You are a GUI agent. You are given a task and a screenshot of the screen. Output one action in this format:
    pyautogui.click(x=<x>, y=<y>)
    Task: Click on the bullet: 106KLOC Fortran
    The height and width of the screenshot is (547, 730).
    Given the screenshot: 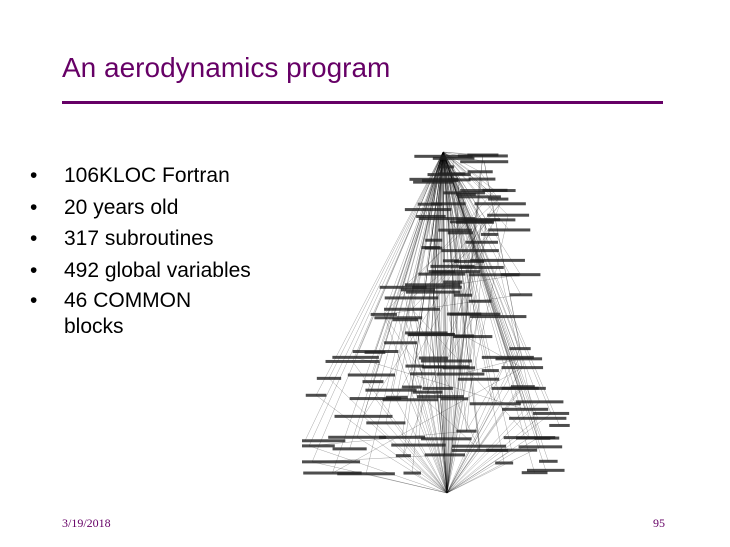 What is the action you would take?
    pyautogui.click(x=140, y=176)
    